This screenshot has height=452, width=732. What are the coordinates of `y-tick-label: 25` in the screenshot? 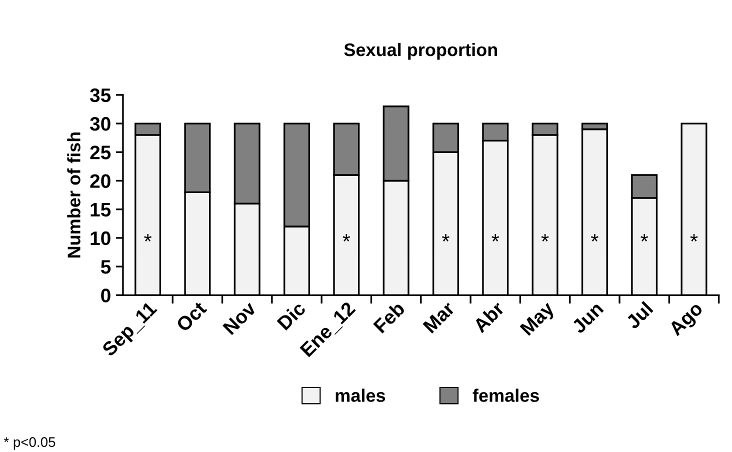 It's located at (100, 153).